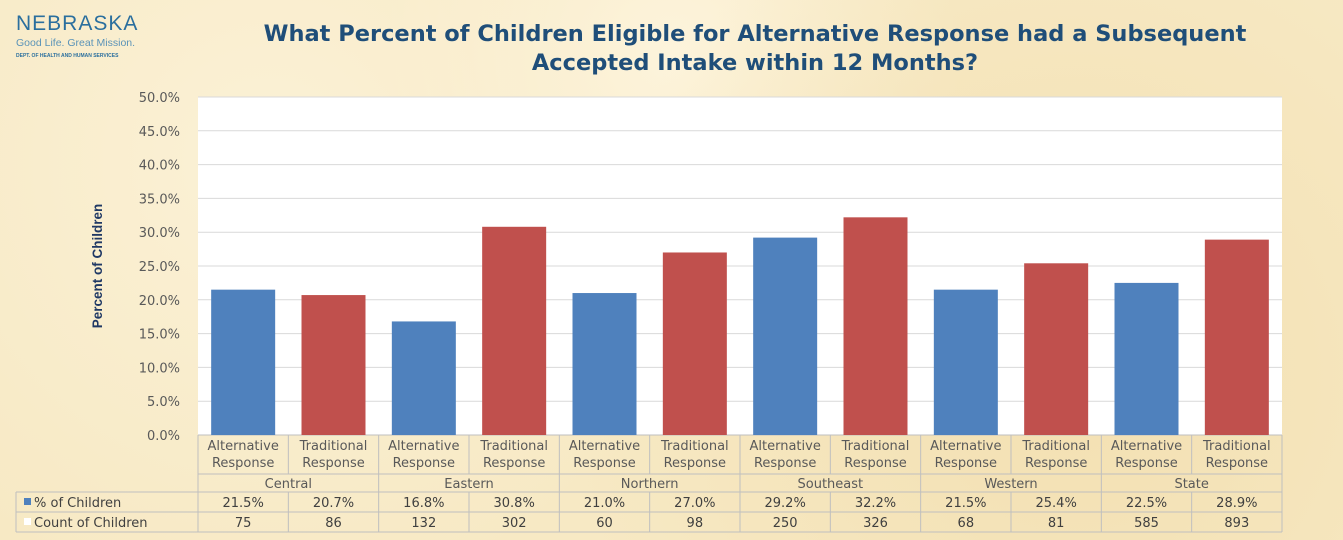 This screenshot has width=1343, height=540. Describe the element at coordinates (604, 523) in the screenshot. I see `table-cell: 60` at that location.